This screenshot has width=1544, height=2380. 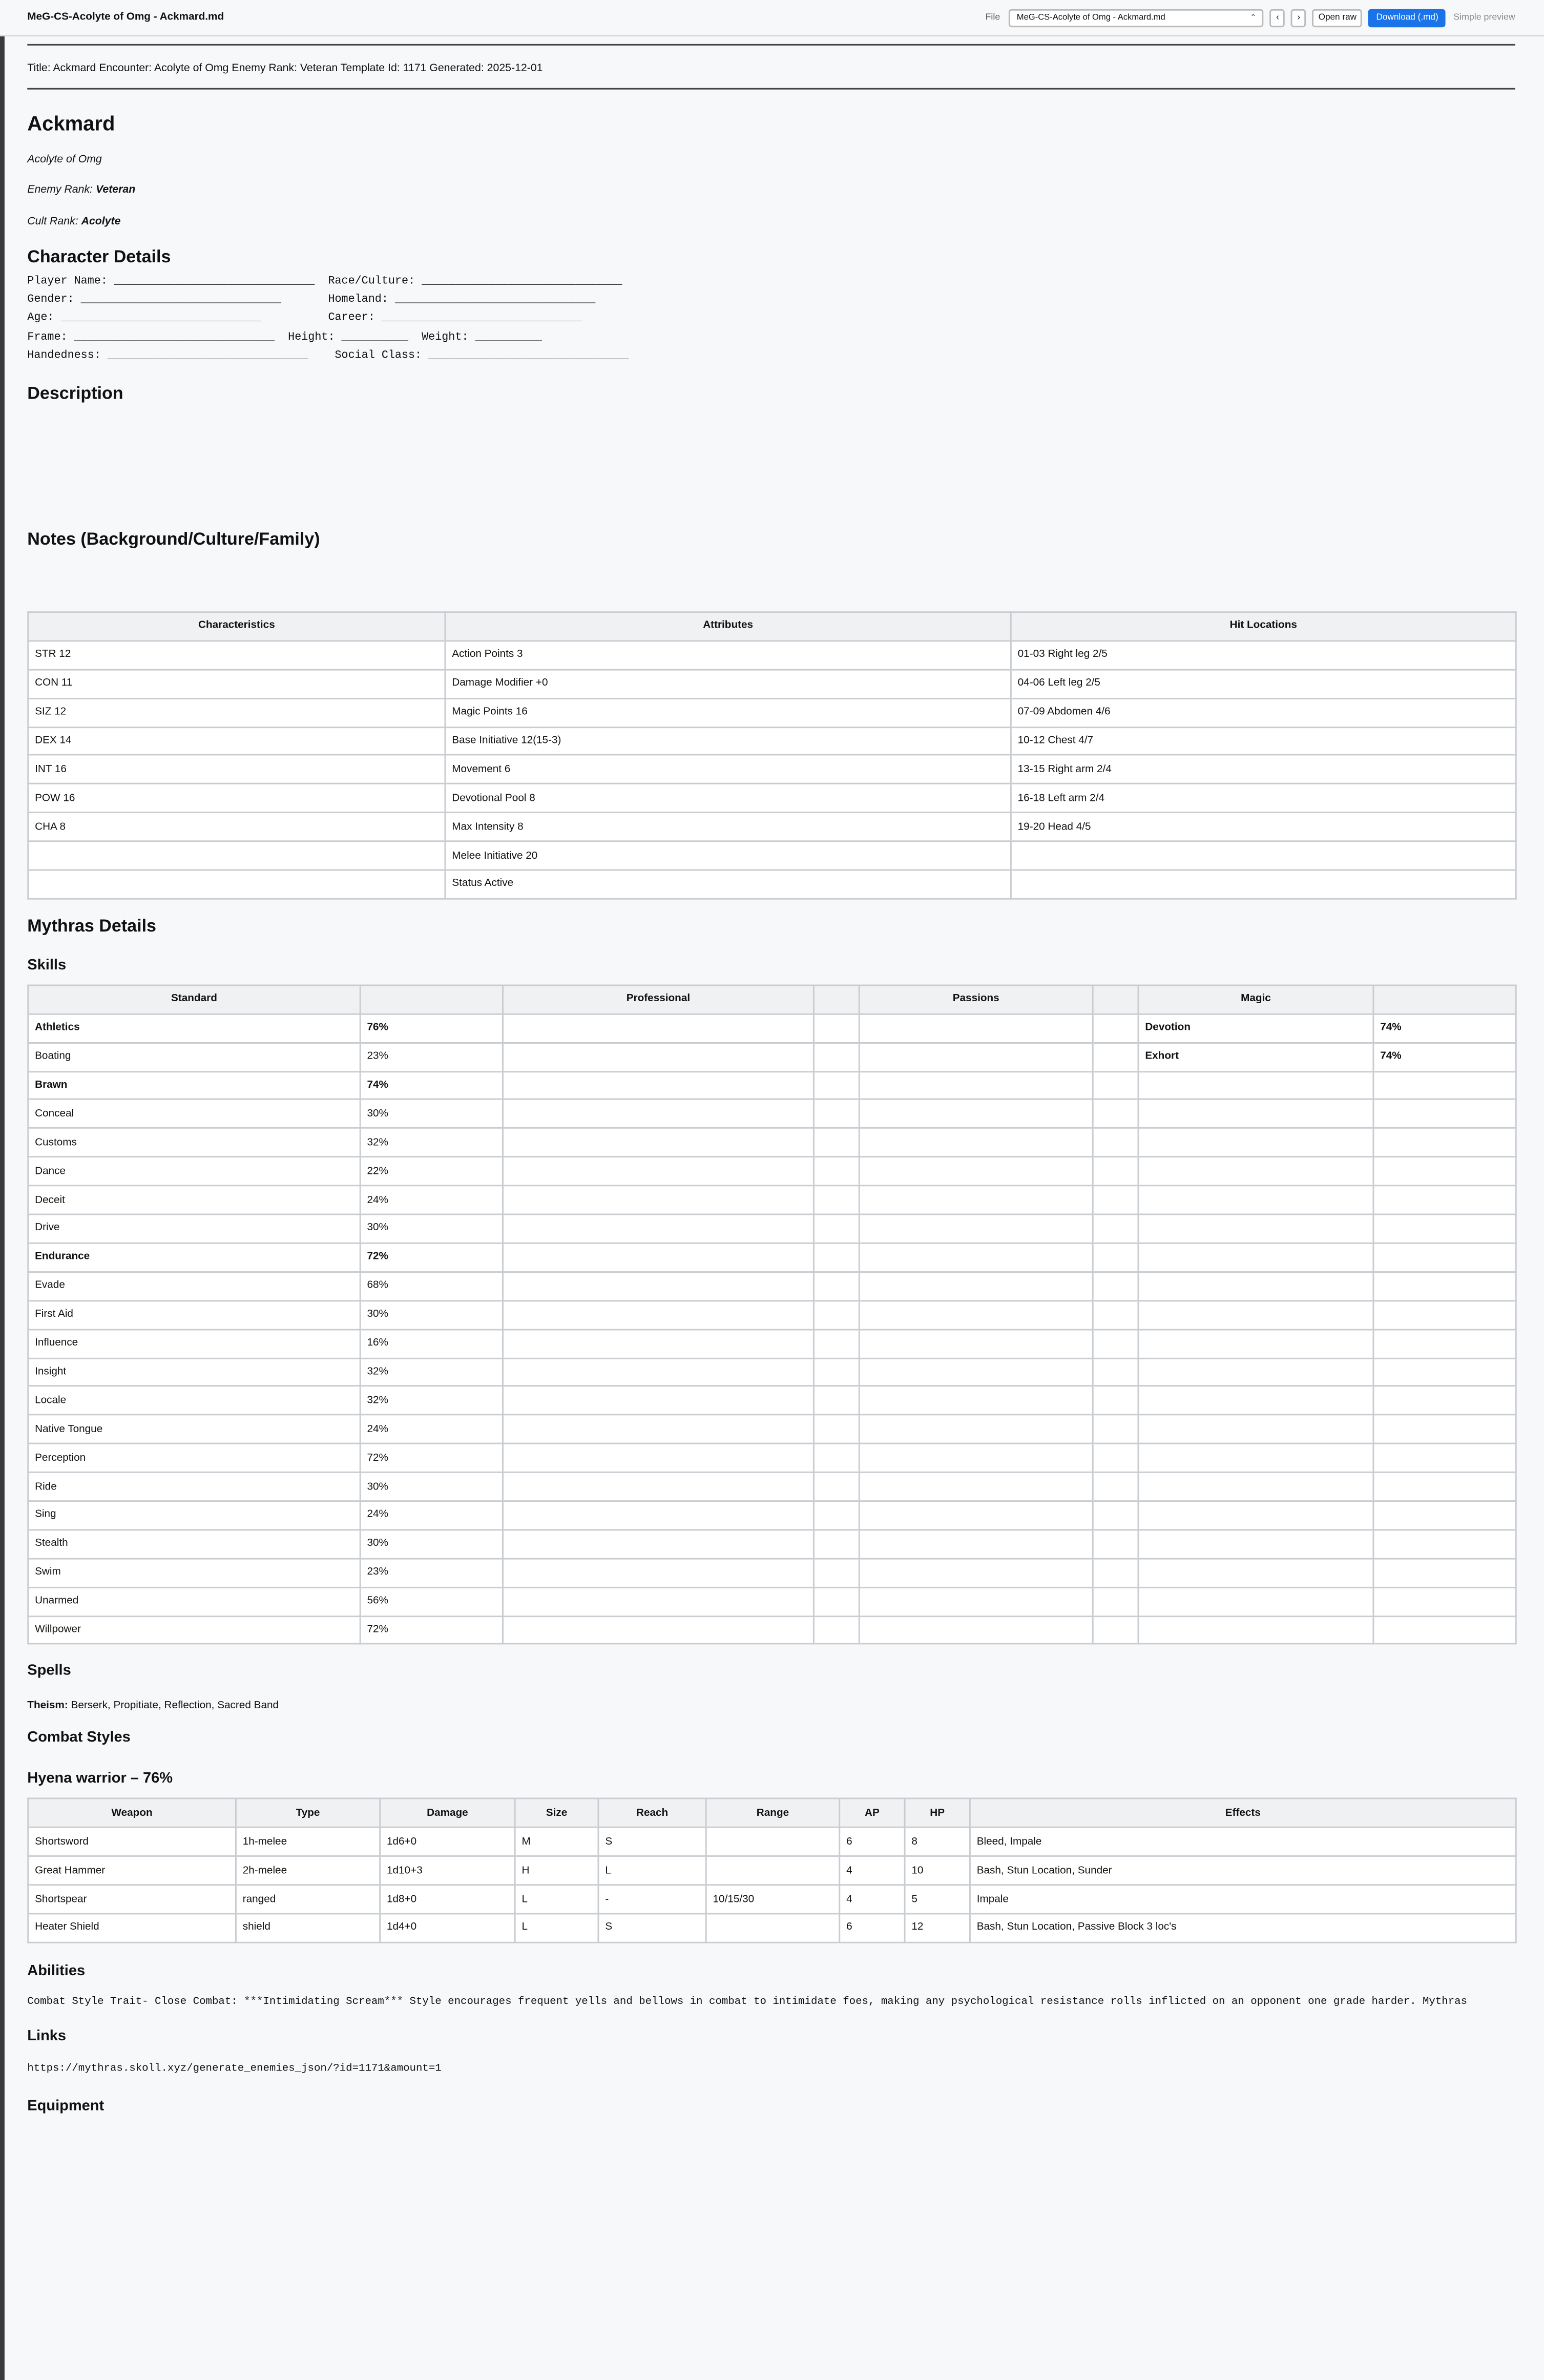 What do you see at coordinates (652, 1928) in the screenshot?
I see `cell: S` at bounding box center [652, 1928].